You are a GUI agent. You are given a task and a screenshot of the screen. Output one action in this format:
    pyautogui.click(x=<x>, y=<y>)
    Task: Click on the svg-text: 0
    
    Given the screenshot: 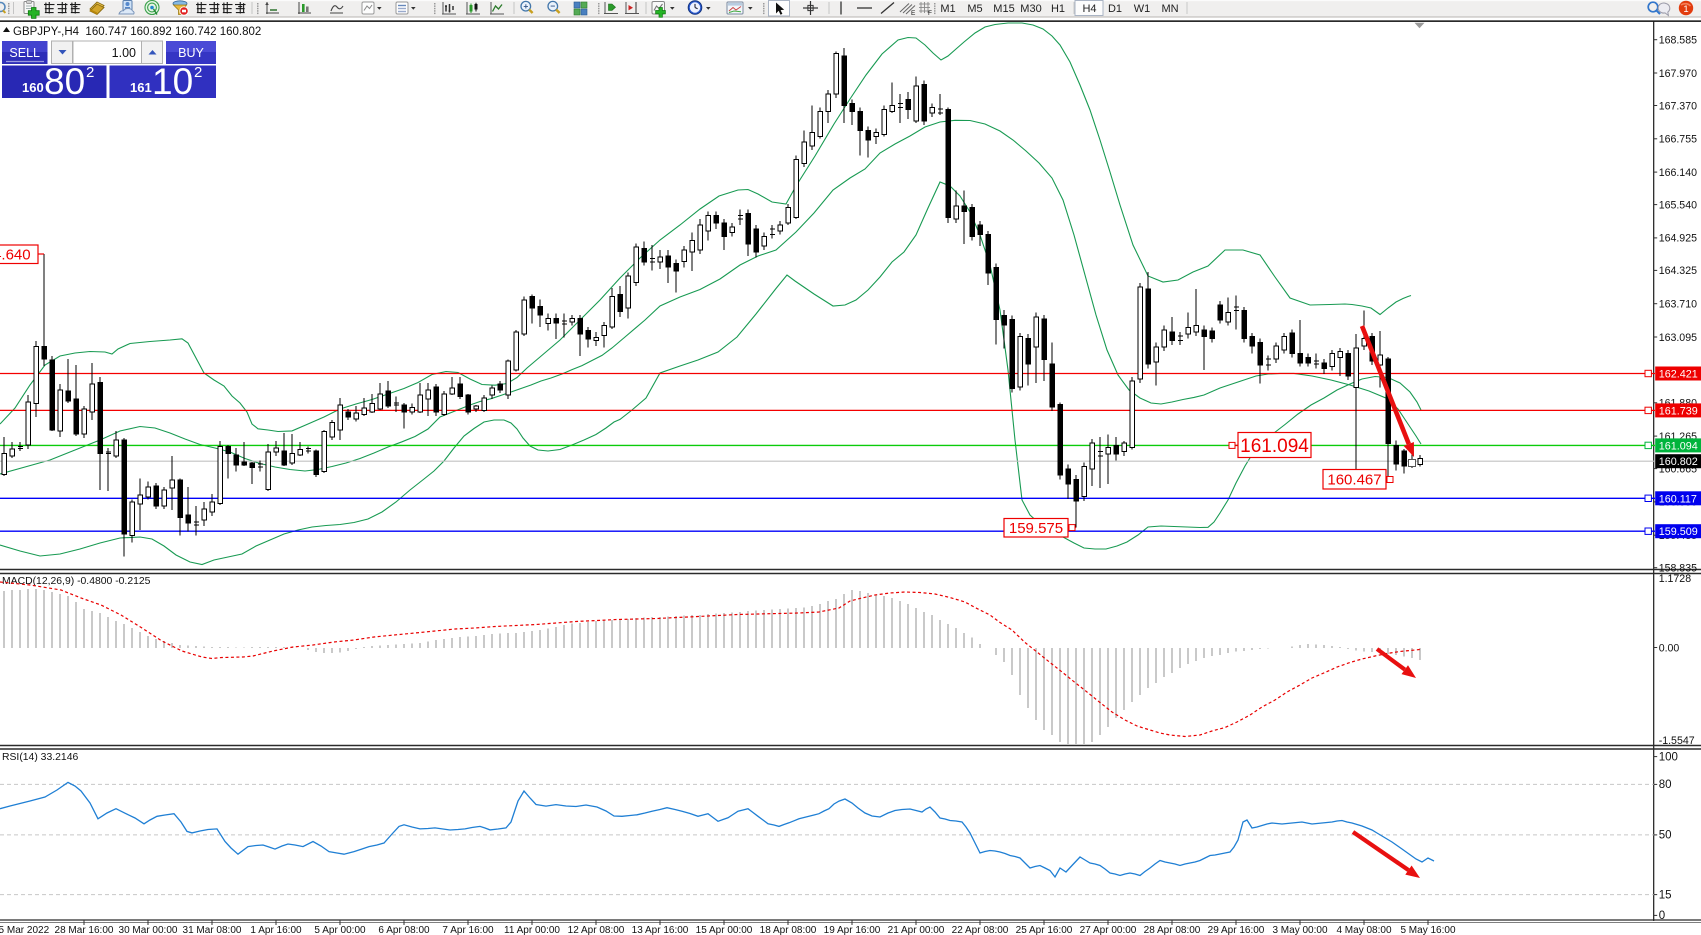 What is the action you would take?
    pyautogui.click(x=1662, y=916)
    